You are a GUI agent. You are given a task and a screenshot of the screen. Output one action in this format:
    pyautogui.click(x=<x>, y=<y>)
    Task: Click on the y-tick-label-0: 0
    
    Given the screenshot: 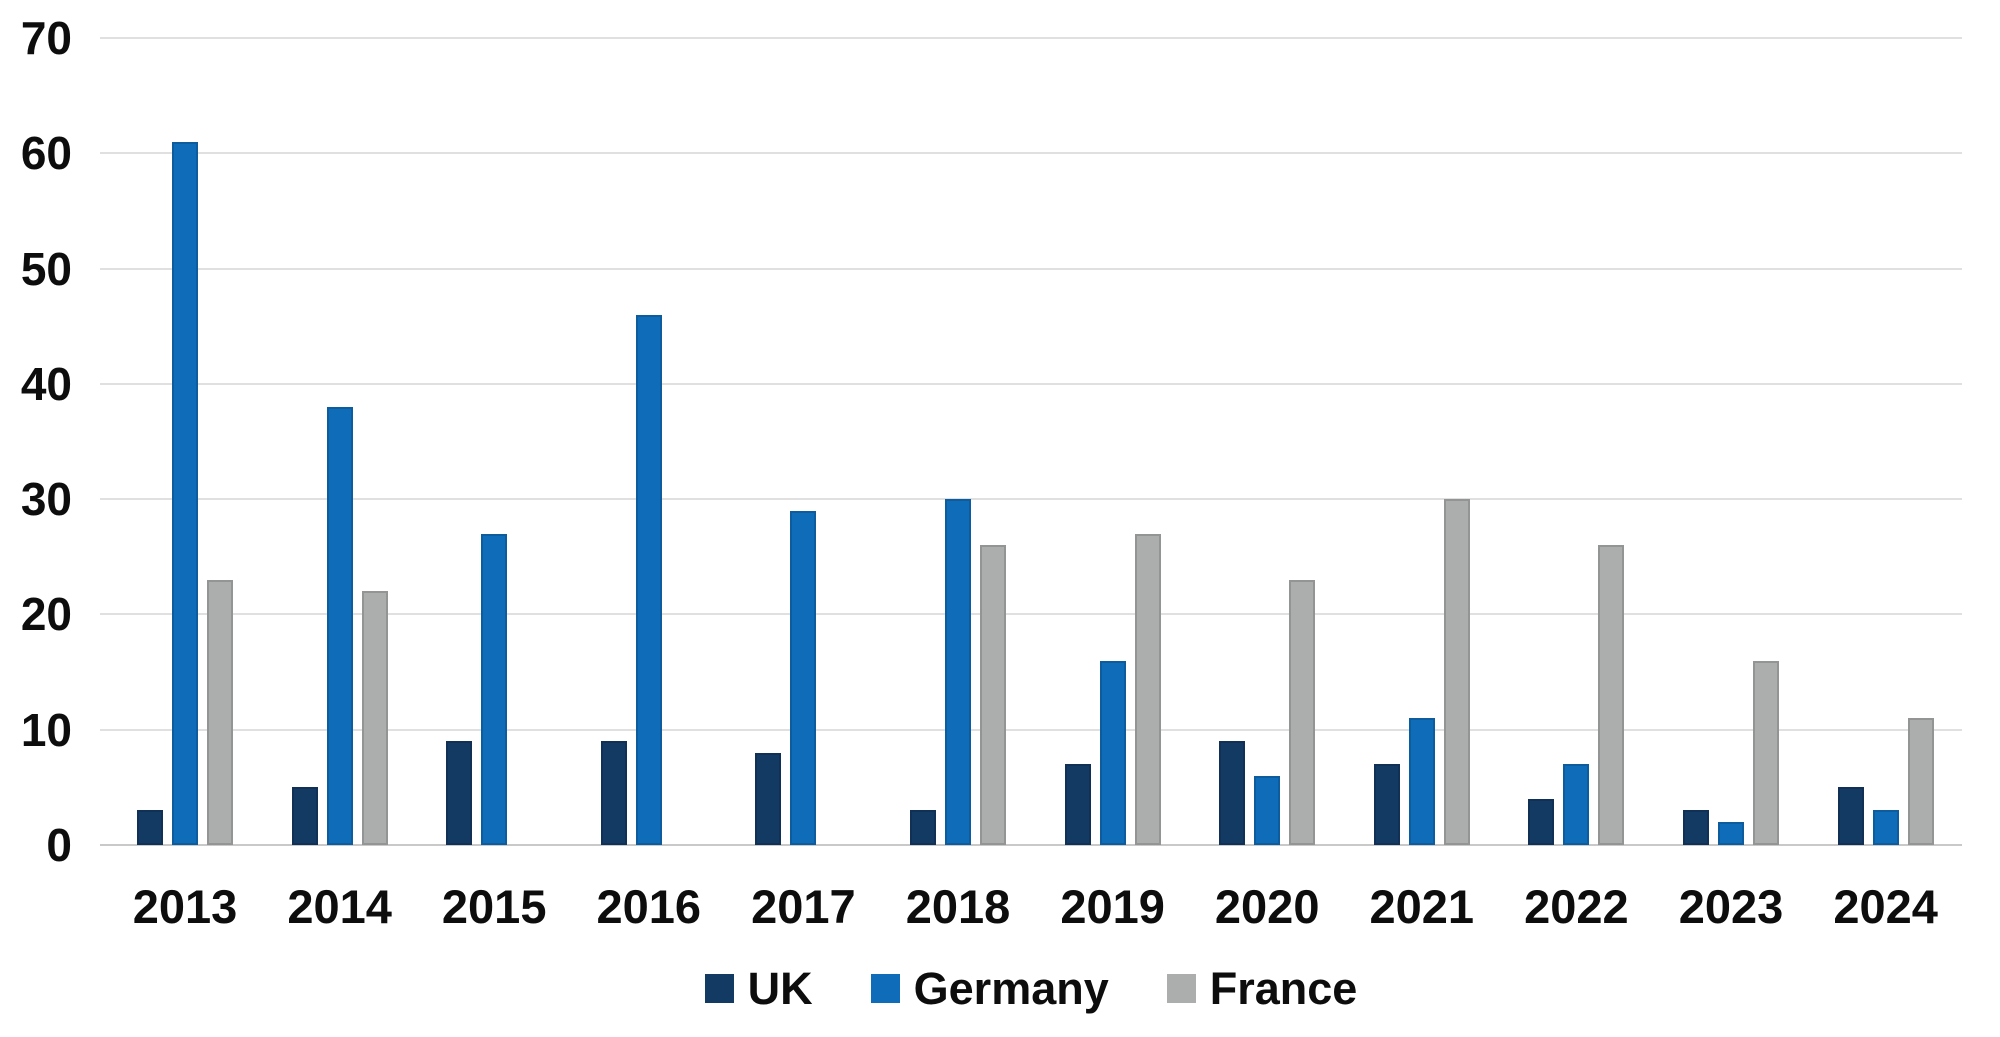 What is the action you would take?
    pyautogui.click(x=59, y=845)
    